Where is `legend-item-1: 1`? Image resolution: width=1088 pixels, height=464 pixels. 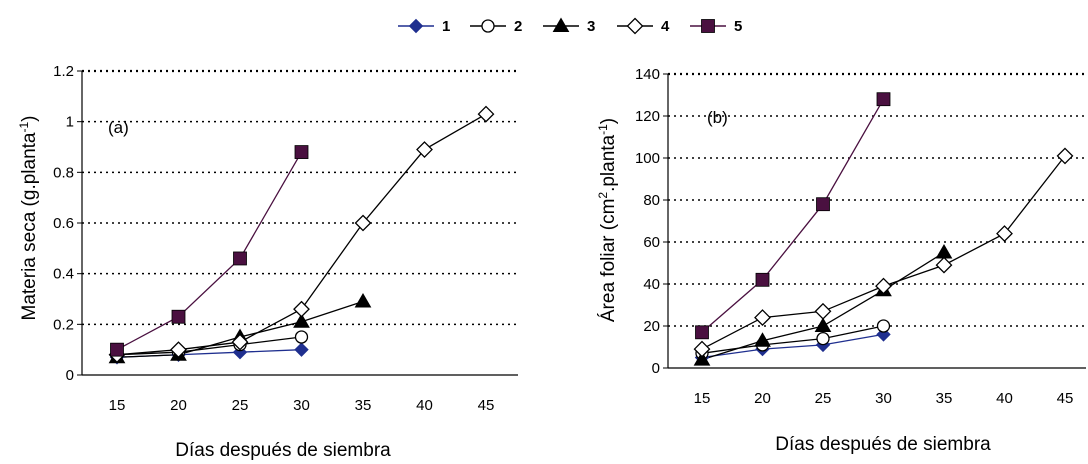 legend-item-1: 1 is located at coordinates (424, 26).